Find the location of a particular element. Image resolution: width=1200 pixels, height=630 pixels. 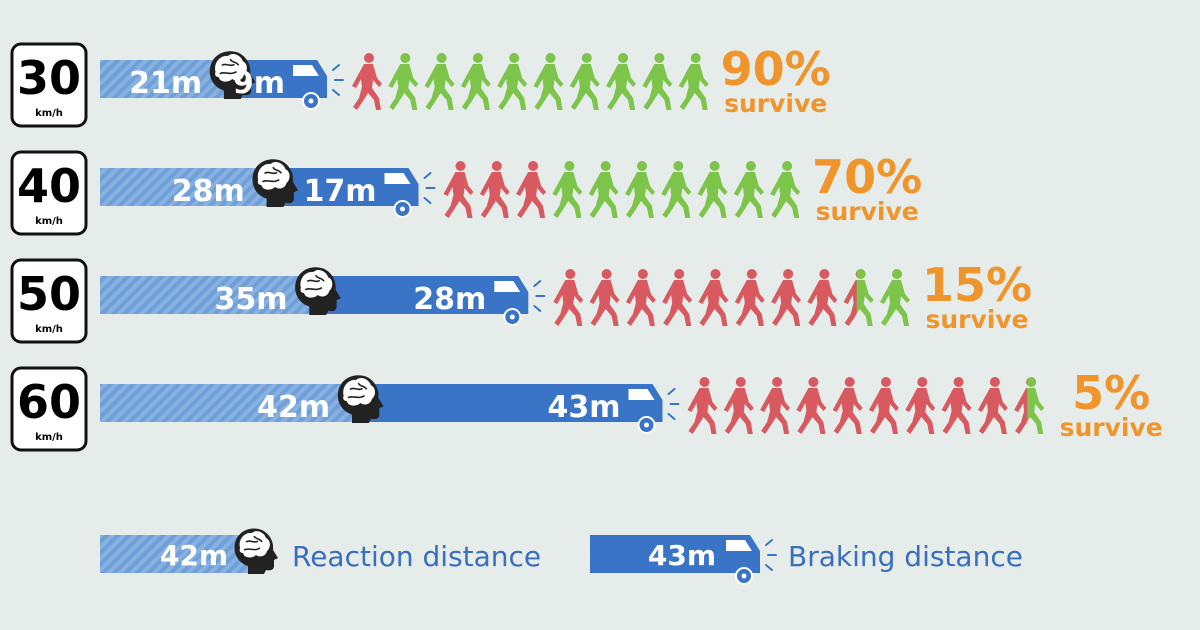

legend-braking-swatch is located at coordinates (665, 554).